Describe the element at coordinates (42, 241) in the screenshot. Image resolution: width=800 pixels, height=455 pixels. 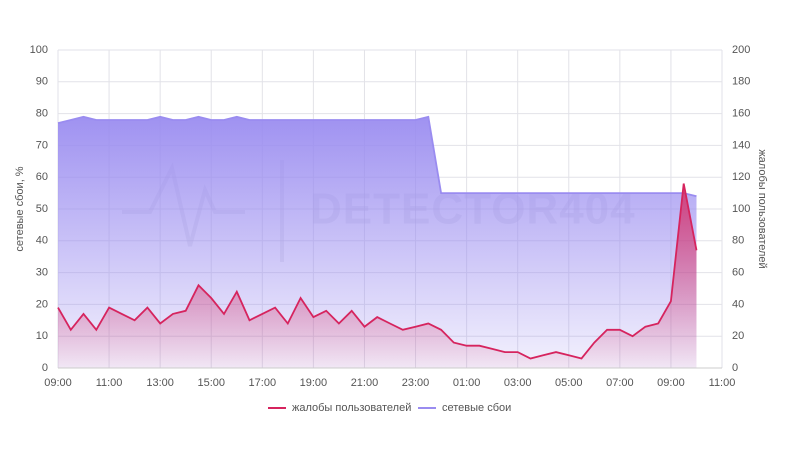
I see `y-tick-label: 40` at that location.